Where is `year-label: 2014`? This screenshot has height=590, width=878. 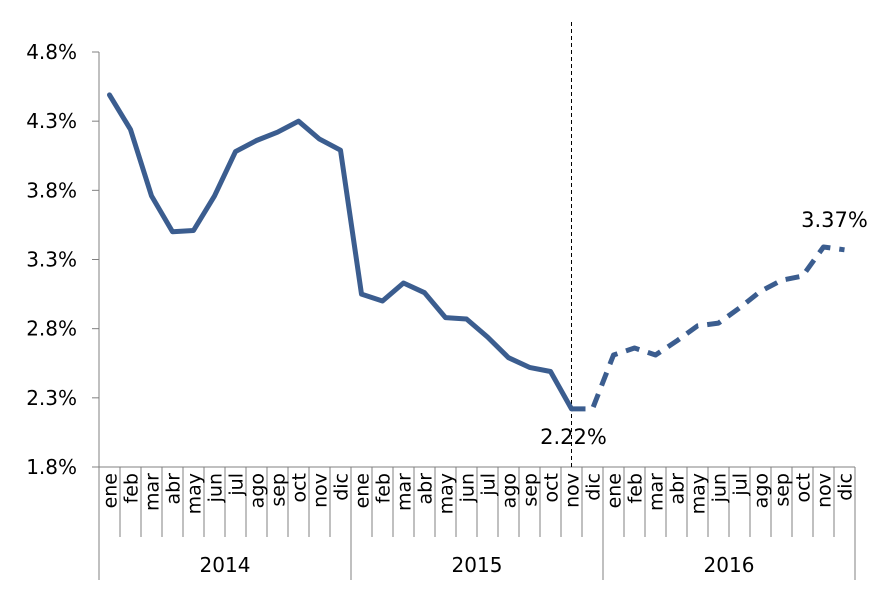
year-label: 2014 is located at coordinates (225, 565).